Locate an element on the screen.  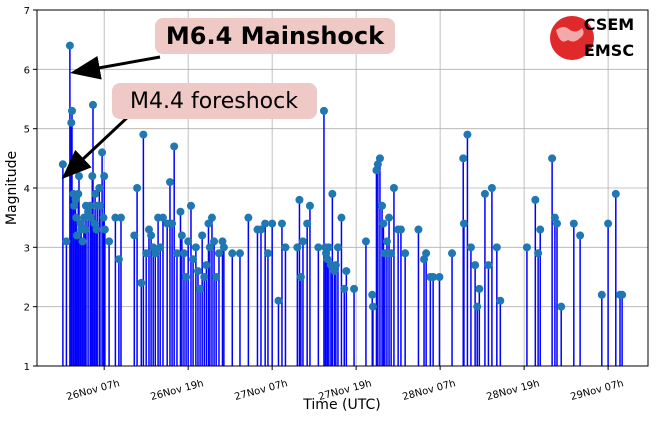
x-tick-label: 29Nov 07h is located at coordinates (596, 390).